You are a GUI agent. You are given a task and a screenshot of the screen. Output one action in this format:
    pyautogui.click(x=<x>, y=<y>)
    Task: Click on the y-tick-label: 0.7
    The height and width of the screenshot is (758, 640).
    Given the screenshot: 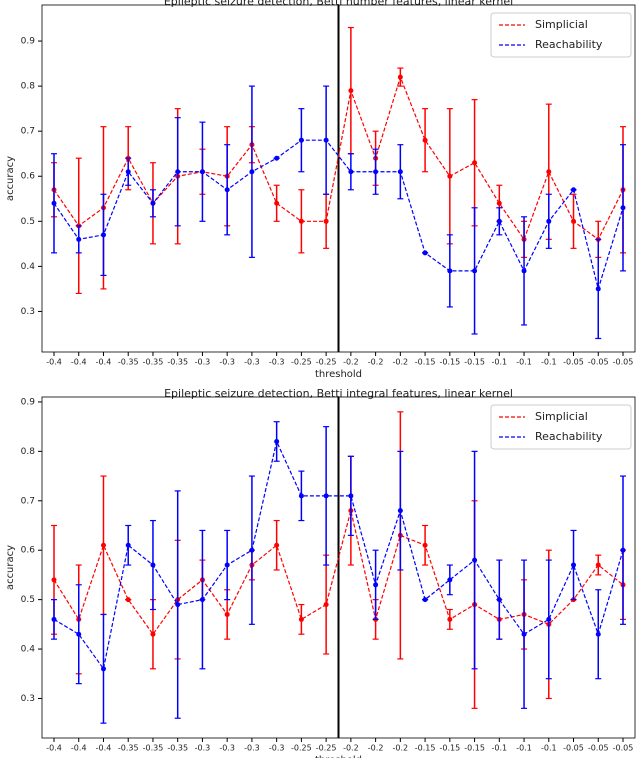 What is the action you would take?
    pyautogui.click(x=28, y=132)
    